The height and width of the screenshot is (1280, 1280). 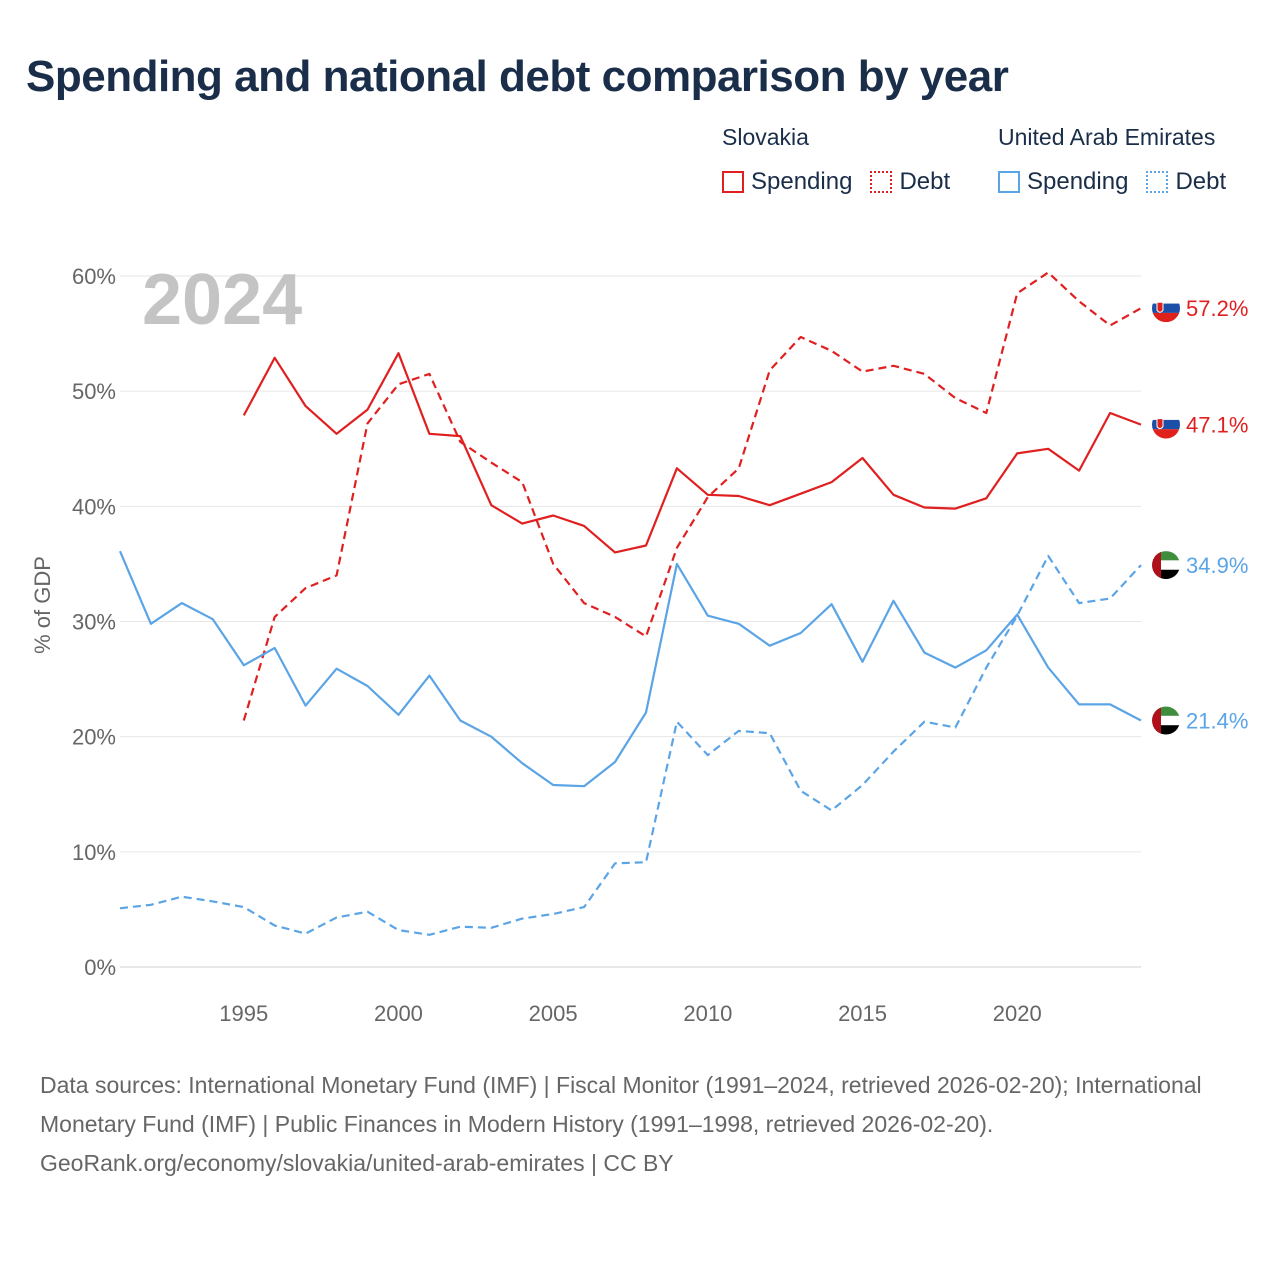 I want to click on y-axis-title: % of GDP, so click(x=42, y=605).